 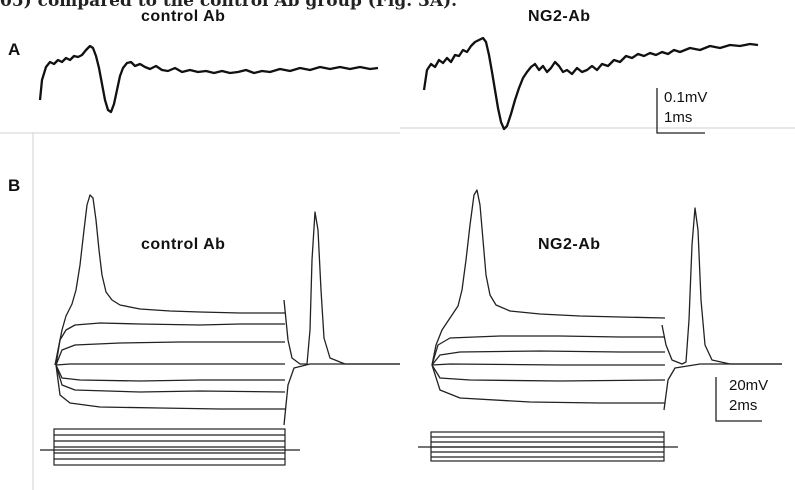 I want to click on panel-a-letter: A, so click(x=14, y=49).